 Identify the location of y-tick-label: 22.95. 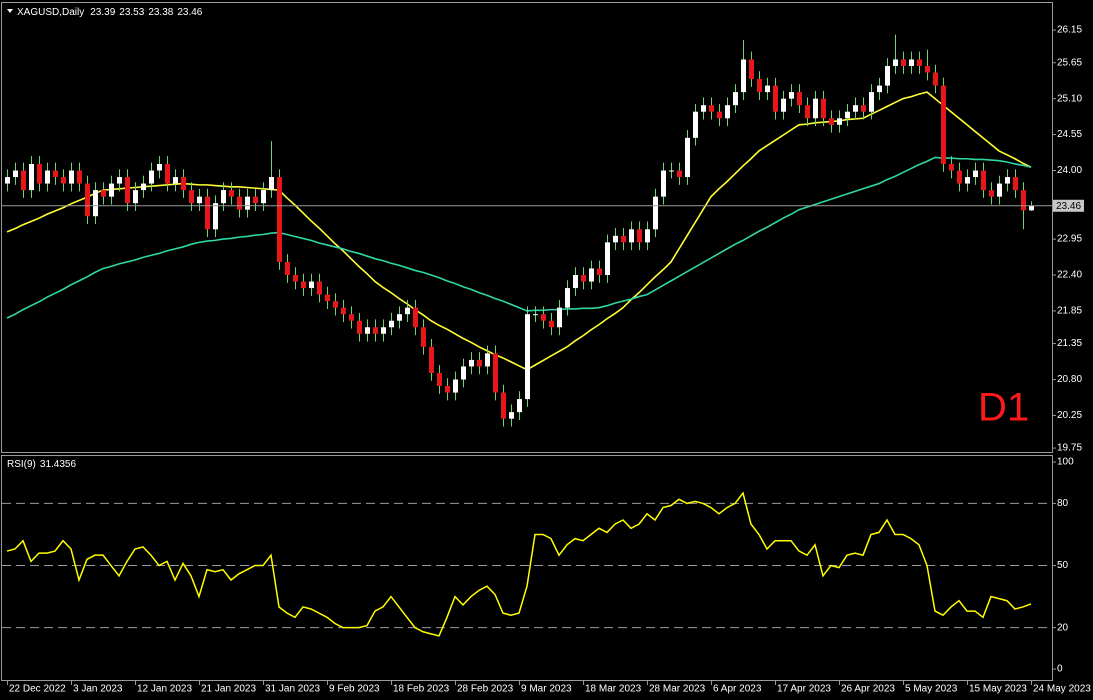
(1069, 239).